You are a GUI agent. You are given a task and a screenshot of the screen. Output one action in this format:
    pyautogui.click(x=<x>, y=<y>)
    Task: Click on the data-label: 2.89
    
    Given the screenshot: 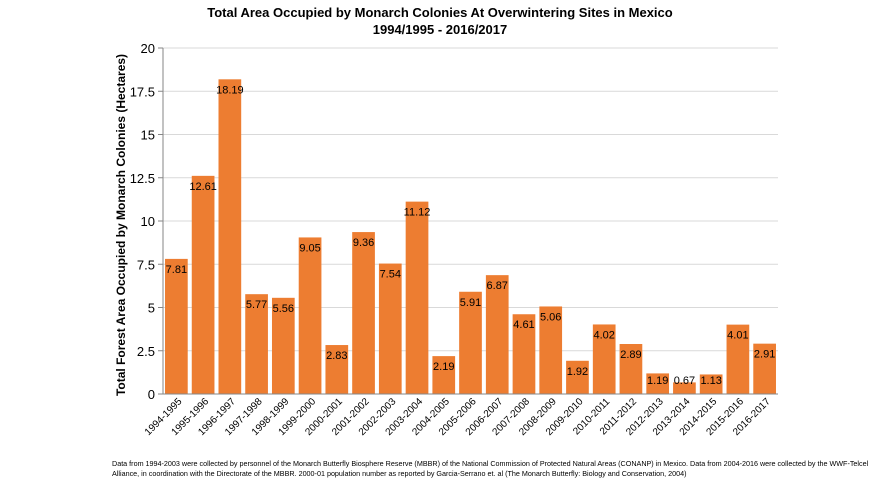 What is the action you would take?
    pyautogui.click(x=630, y=355)
    